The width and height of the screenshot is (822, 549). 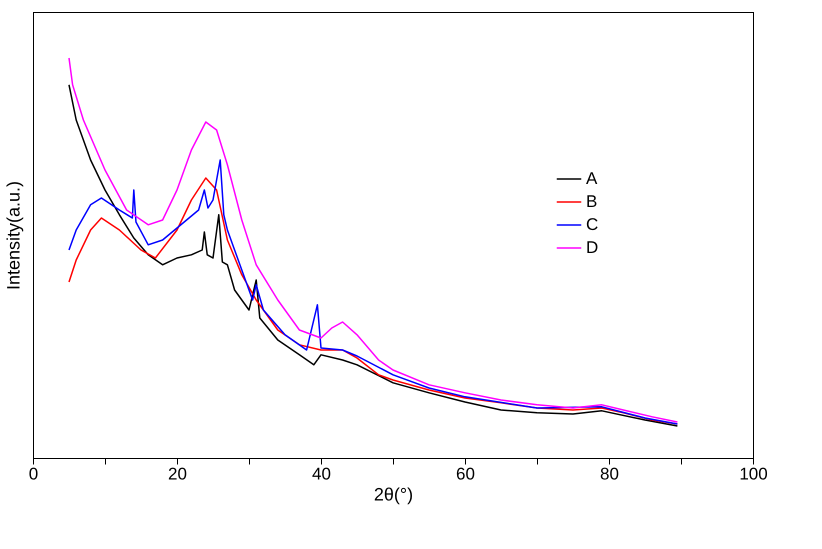 What do you see at coordinates (394, 494) in the screenshot?
I see `x-axis-title: 2θ(°)` at bounding box center [394, 494].